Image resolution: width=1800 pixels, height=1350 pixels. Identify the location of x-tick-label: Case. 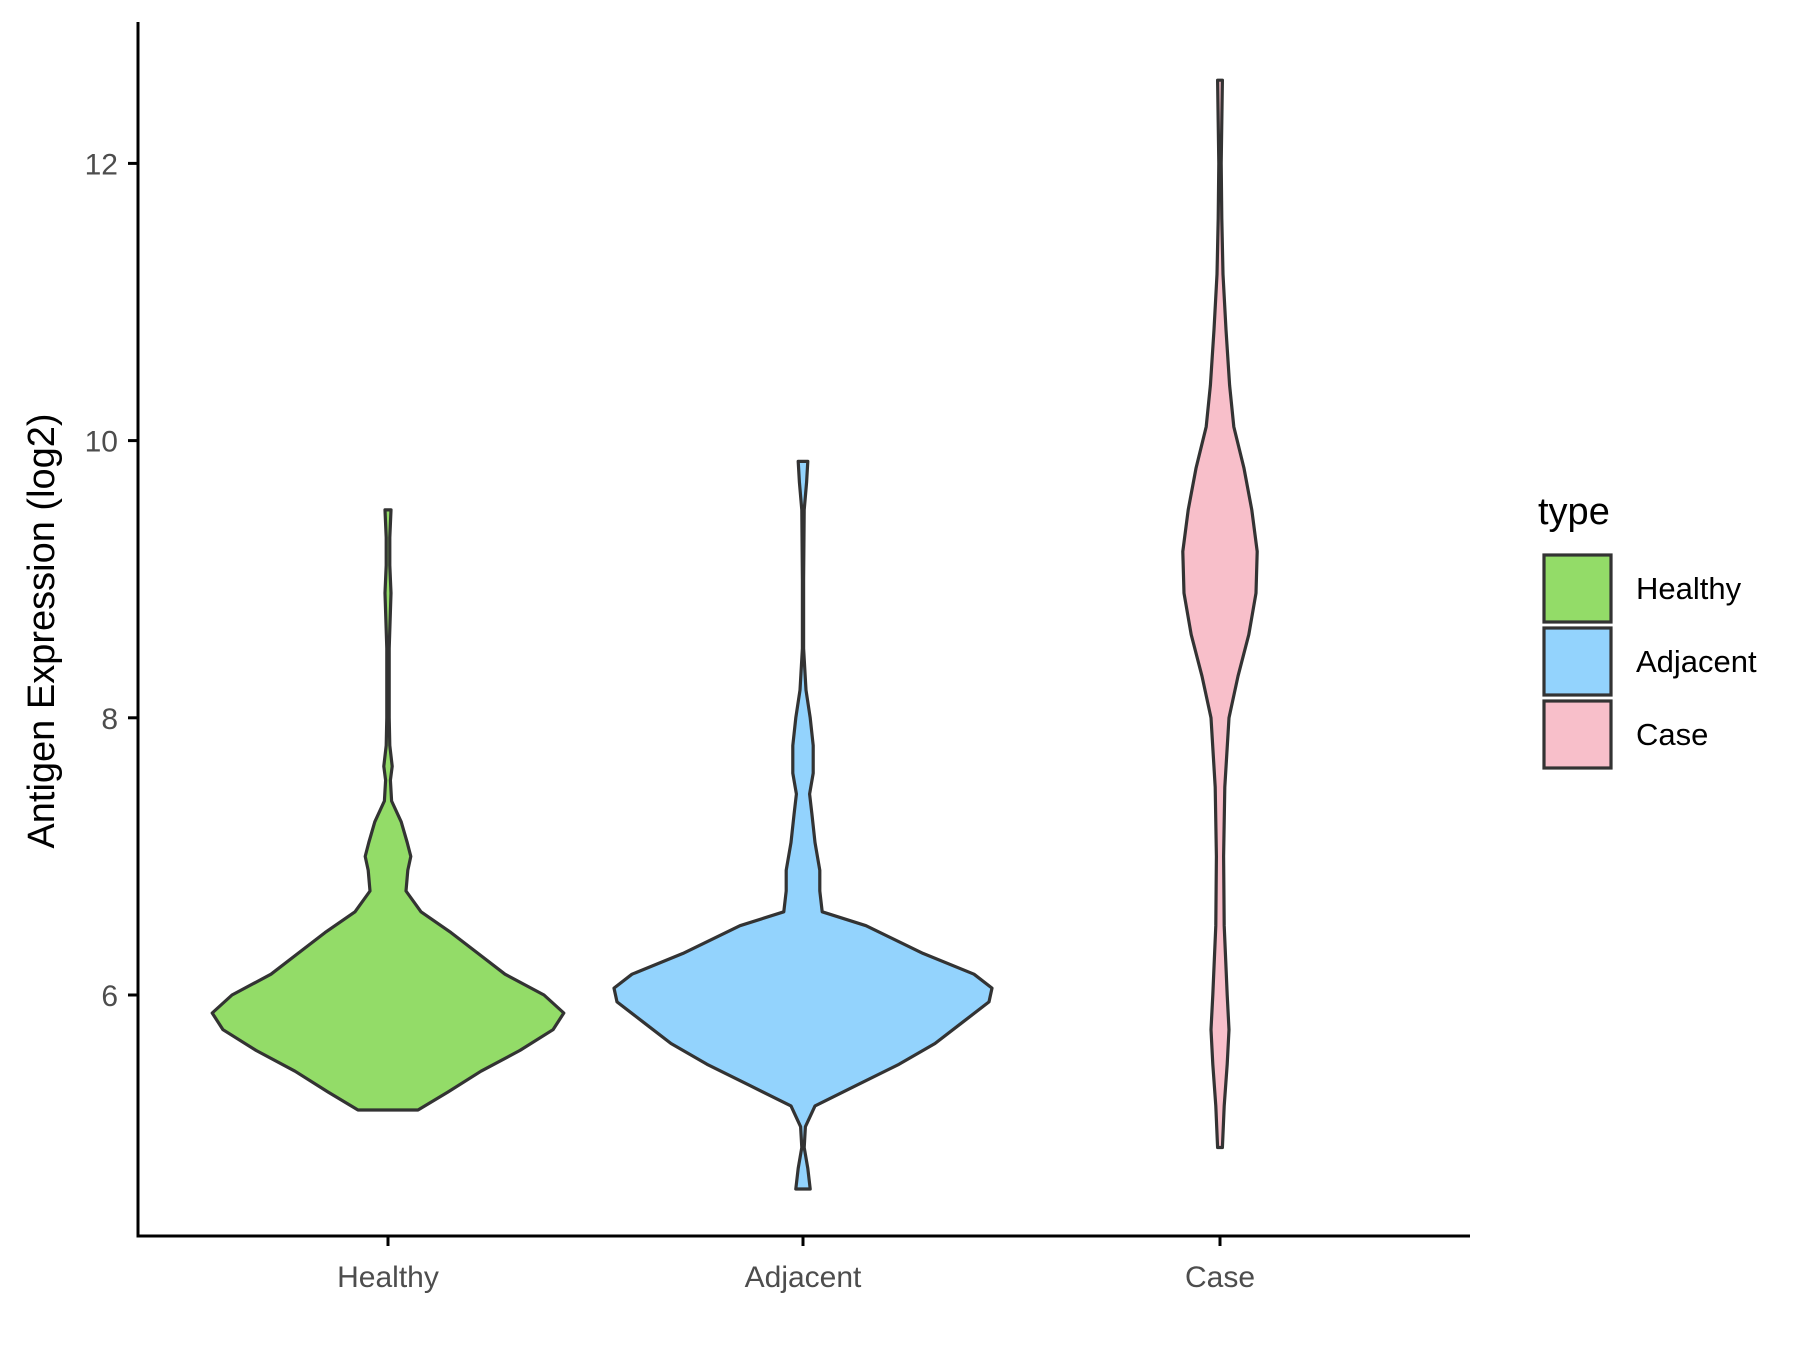
(1220, 1277).